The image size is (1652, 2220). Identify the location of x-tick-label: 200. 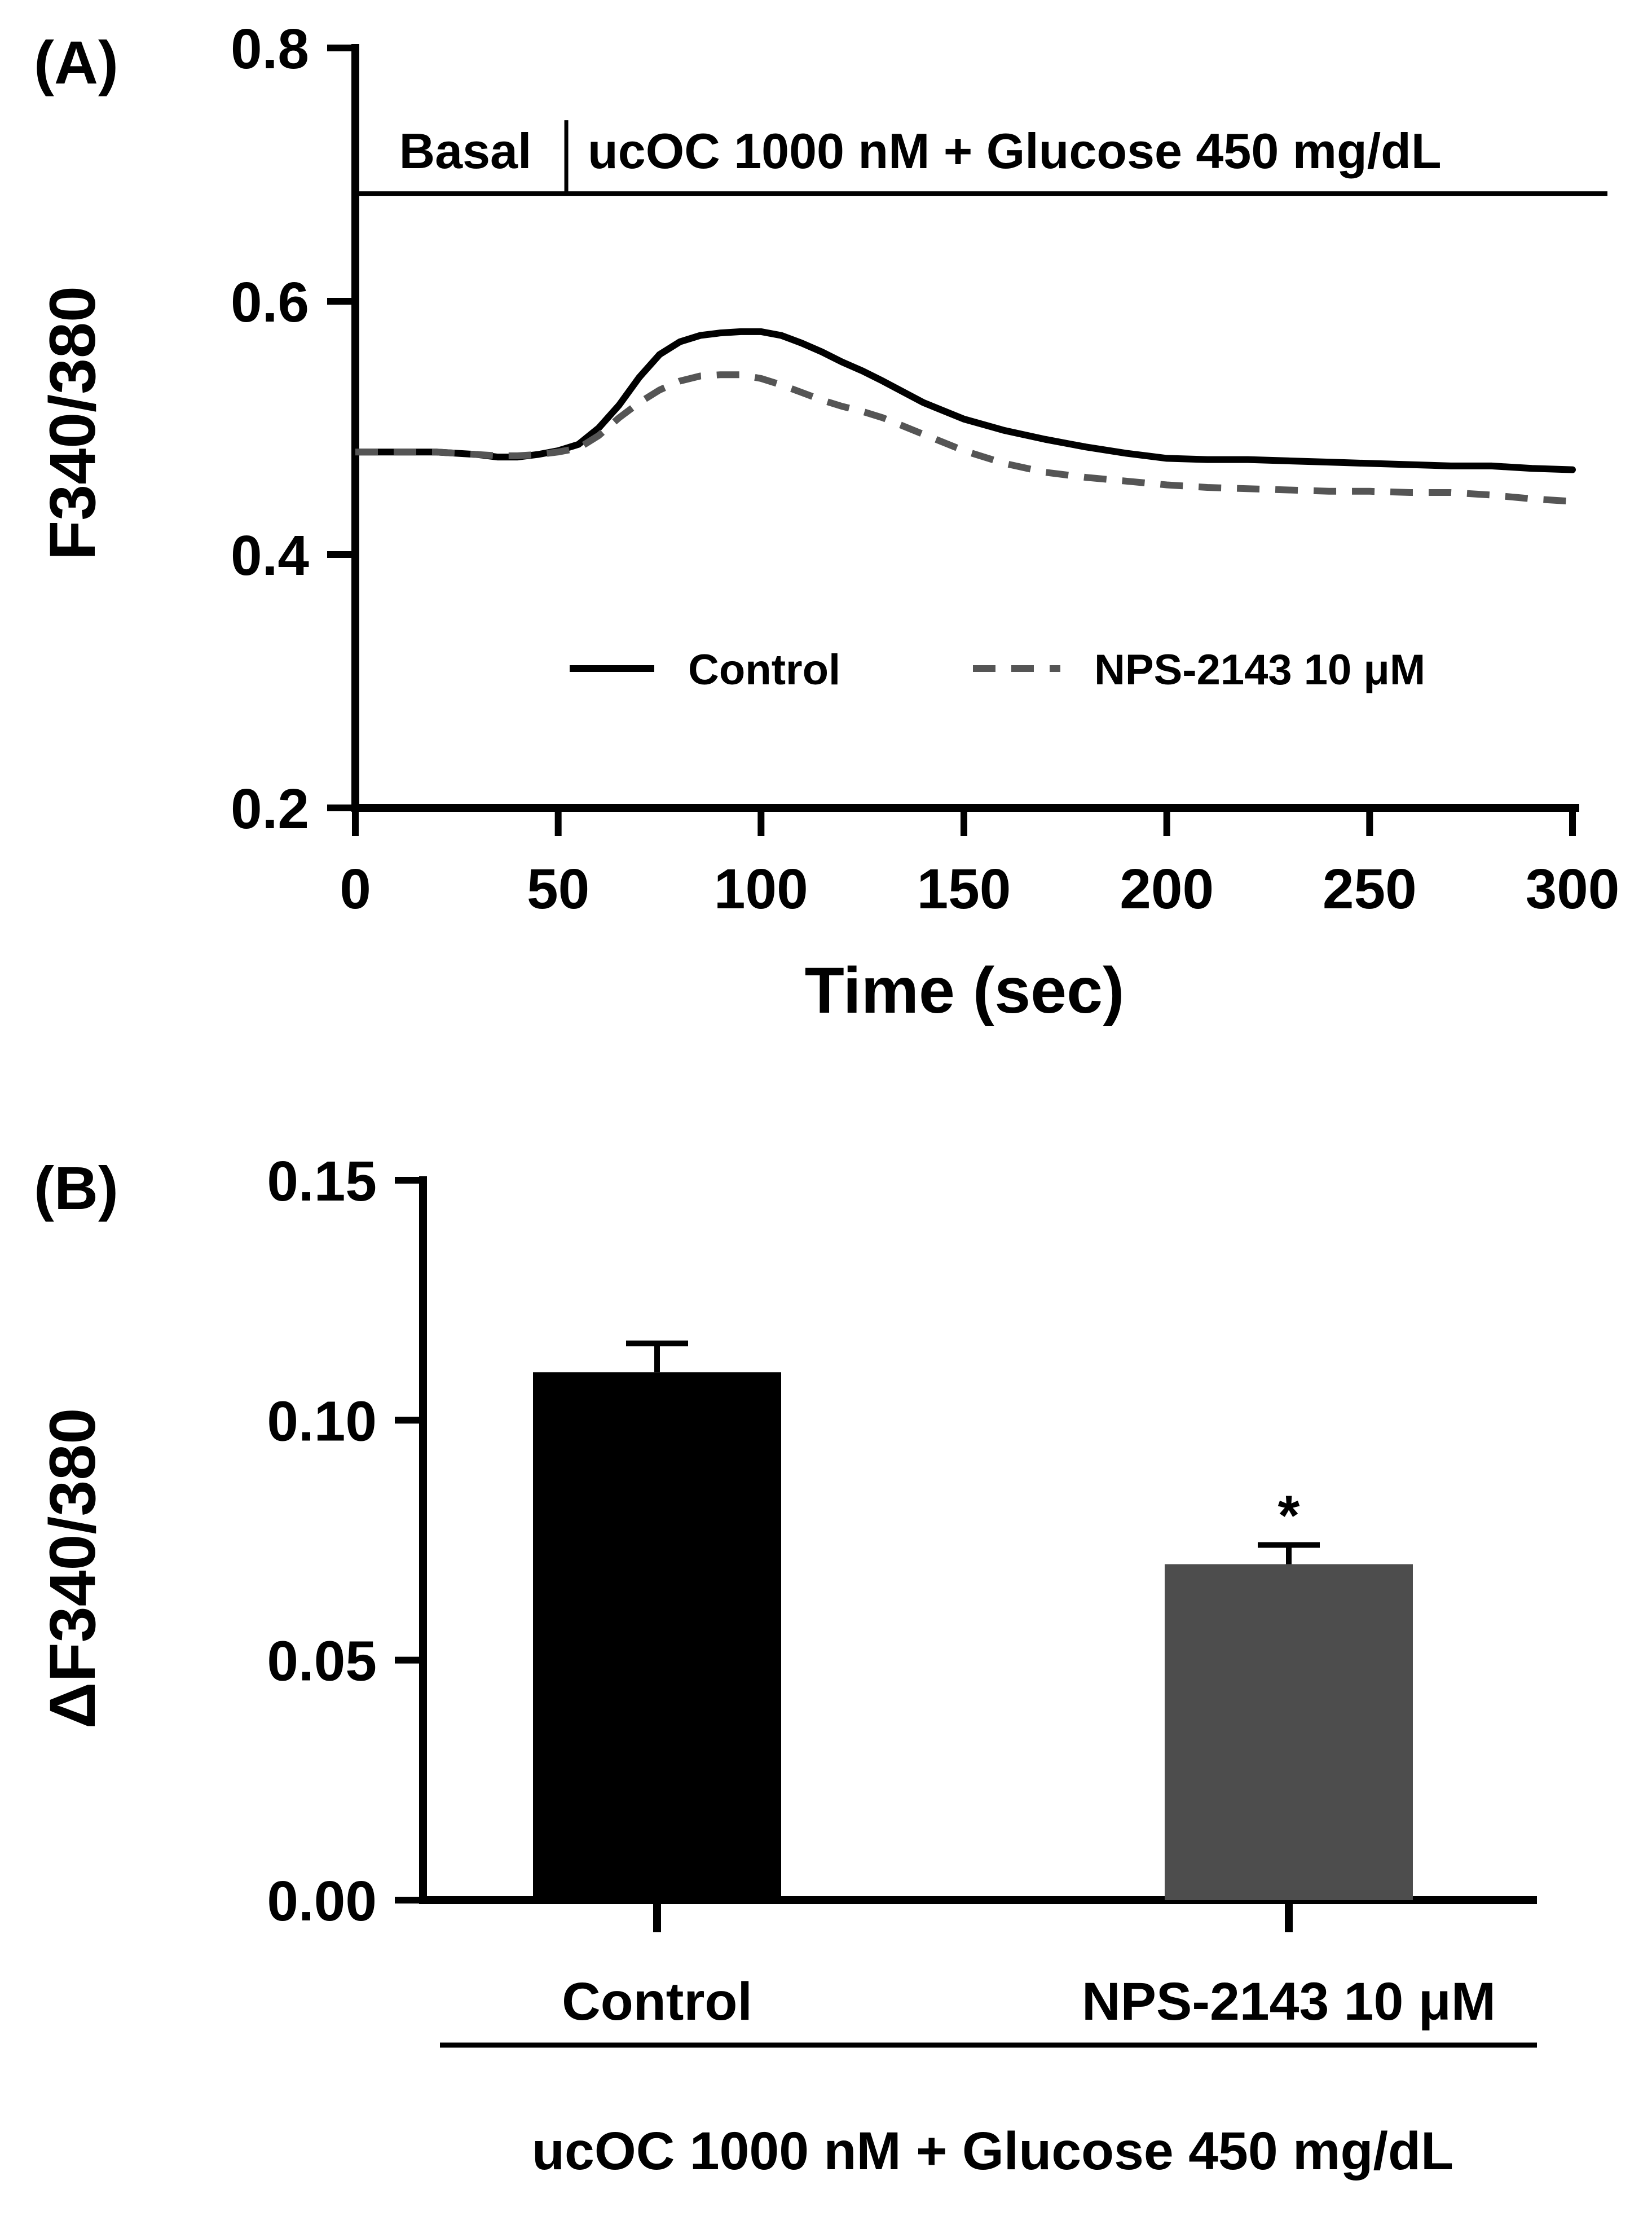
(1167, 889).